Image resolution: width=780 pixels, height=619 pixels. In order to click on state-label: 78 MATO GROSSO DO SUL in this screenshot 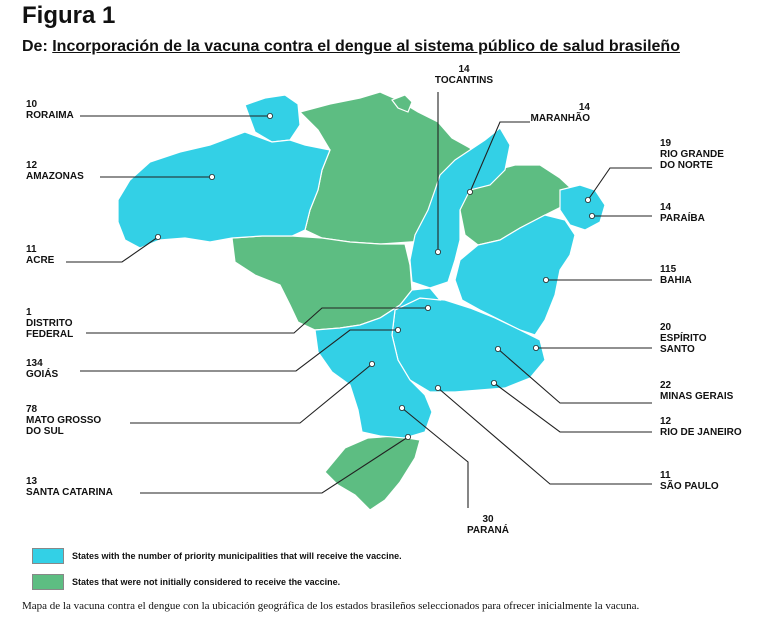, I will do `click(63, 420)`.